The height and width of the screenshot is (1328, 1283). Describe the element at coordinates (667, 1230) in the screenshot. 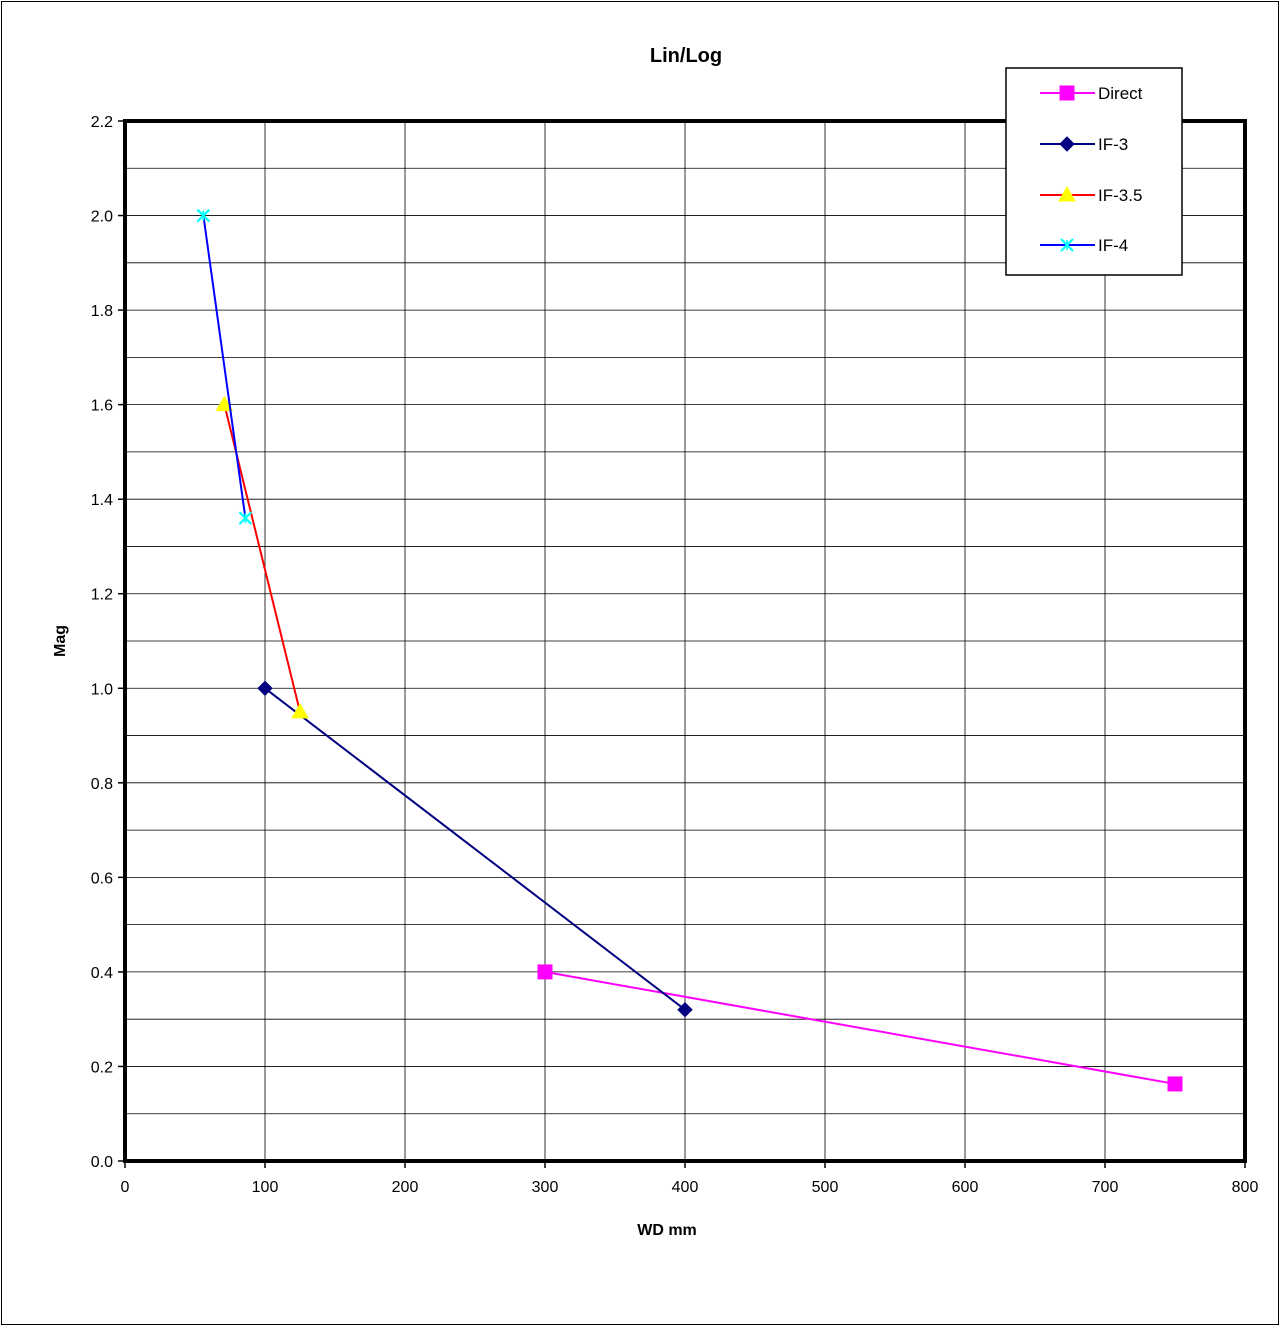

I see `x-axis-title: WD mm` at that location.